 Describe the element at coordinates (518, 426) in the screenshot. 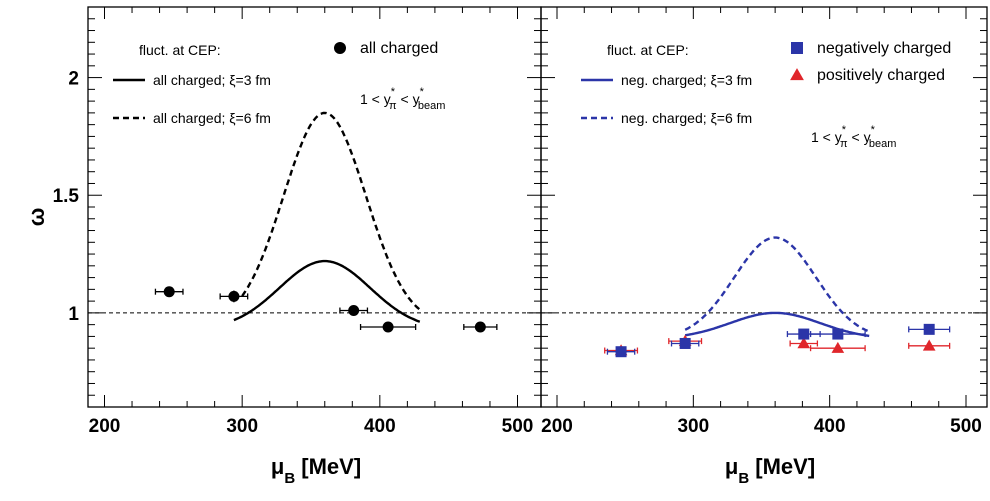

I see `x-tick-label-0-3: 500` at that location.